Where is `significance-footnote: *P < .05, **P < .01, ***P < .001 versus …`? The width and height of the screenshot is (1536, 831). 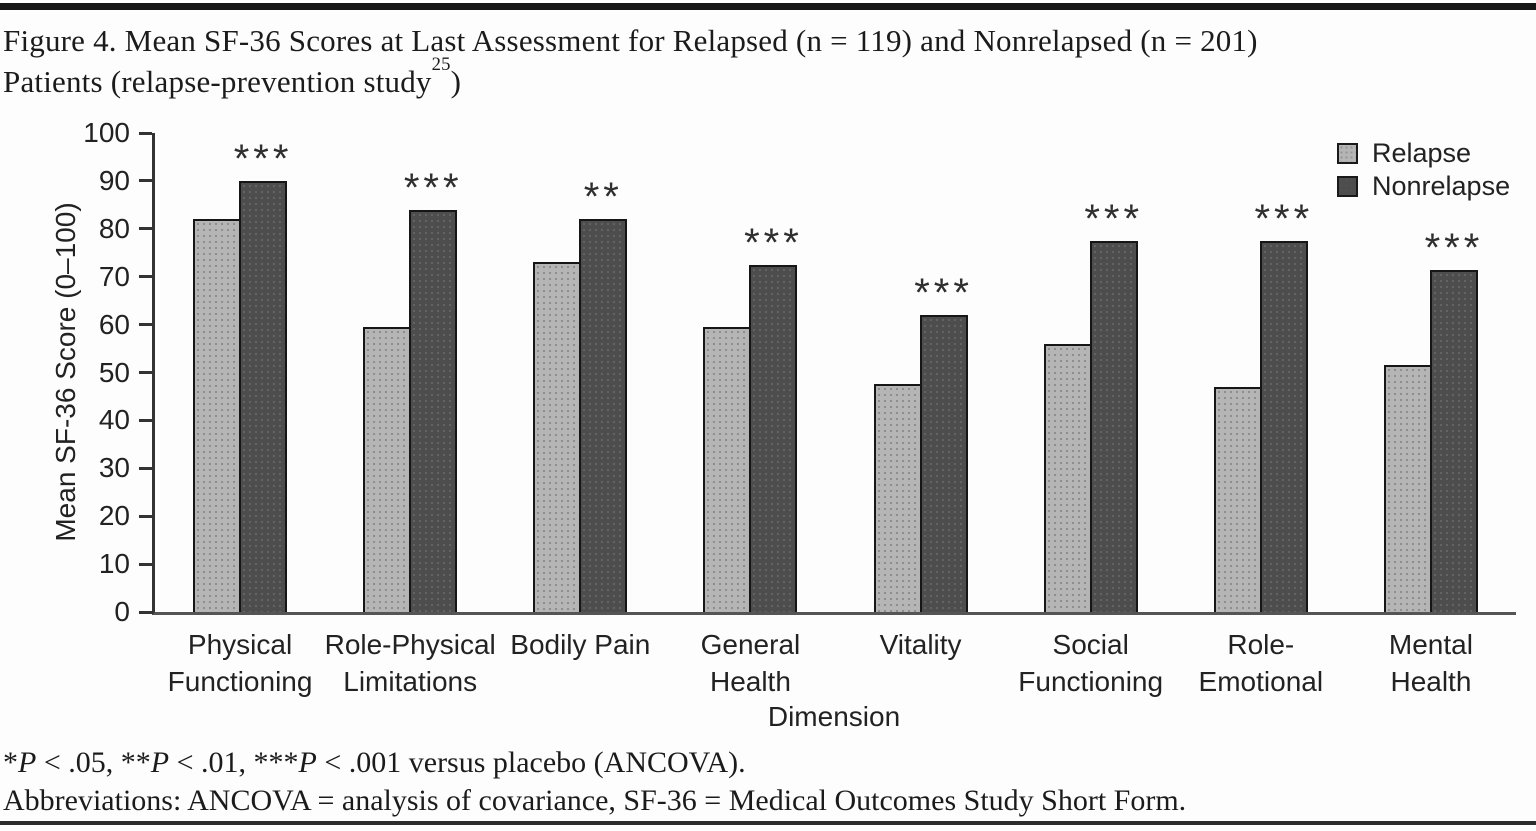 significance-footnote: *P < .05, **P < .01, ***P < .001 versus … is located at coordinates (763, 763).